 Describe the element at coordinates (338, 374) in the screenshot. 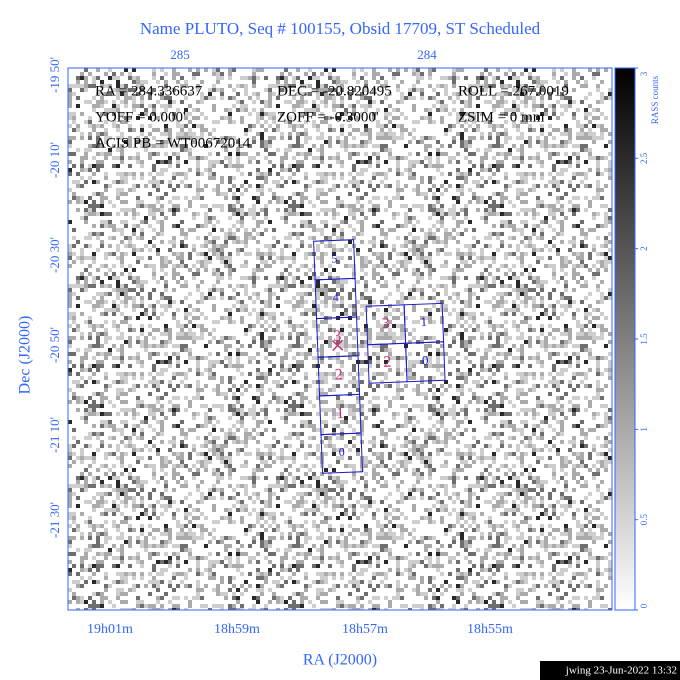

I see `acis-s-label: 2` at that location.